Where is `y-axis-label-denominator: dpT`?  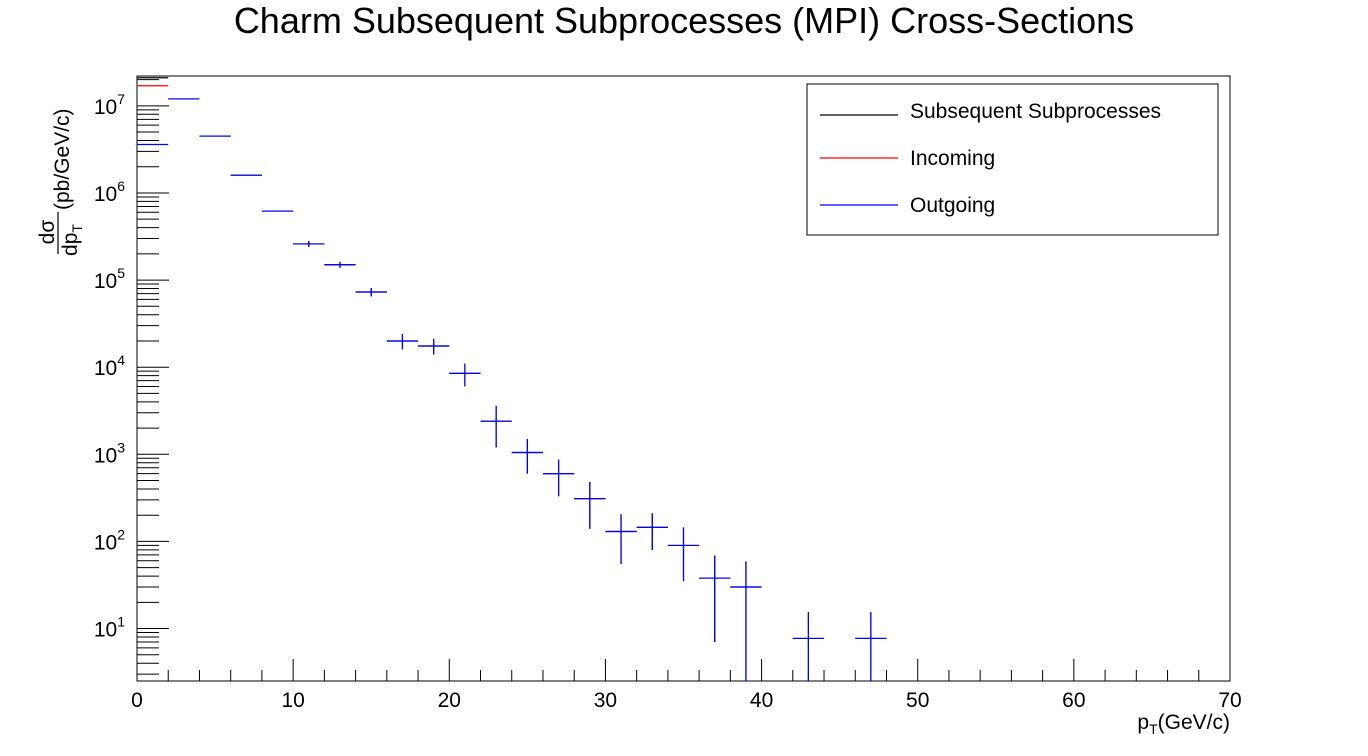
y-axis-label-denominator: dpT is located at coordinates (72, 240).